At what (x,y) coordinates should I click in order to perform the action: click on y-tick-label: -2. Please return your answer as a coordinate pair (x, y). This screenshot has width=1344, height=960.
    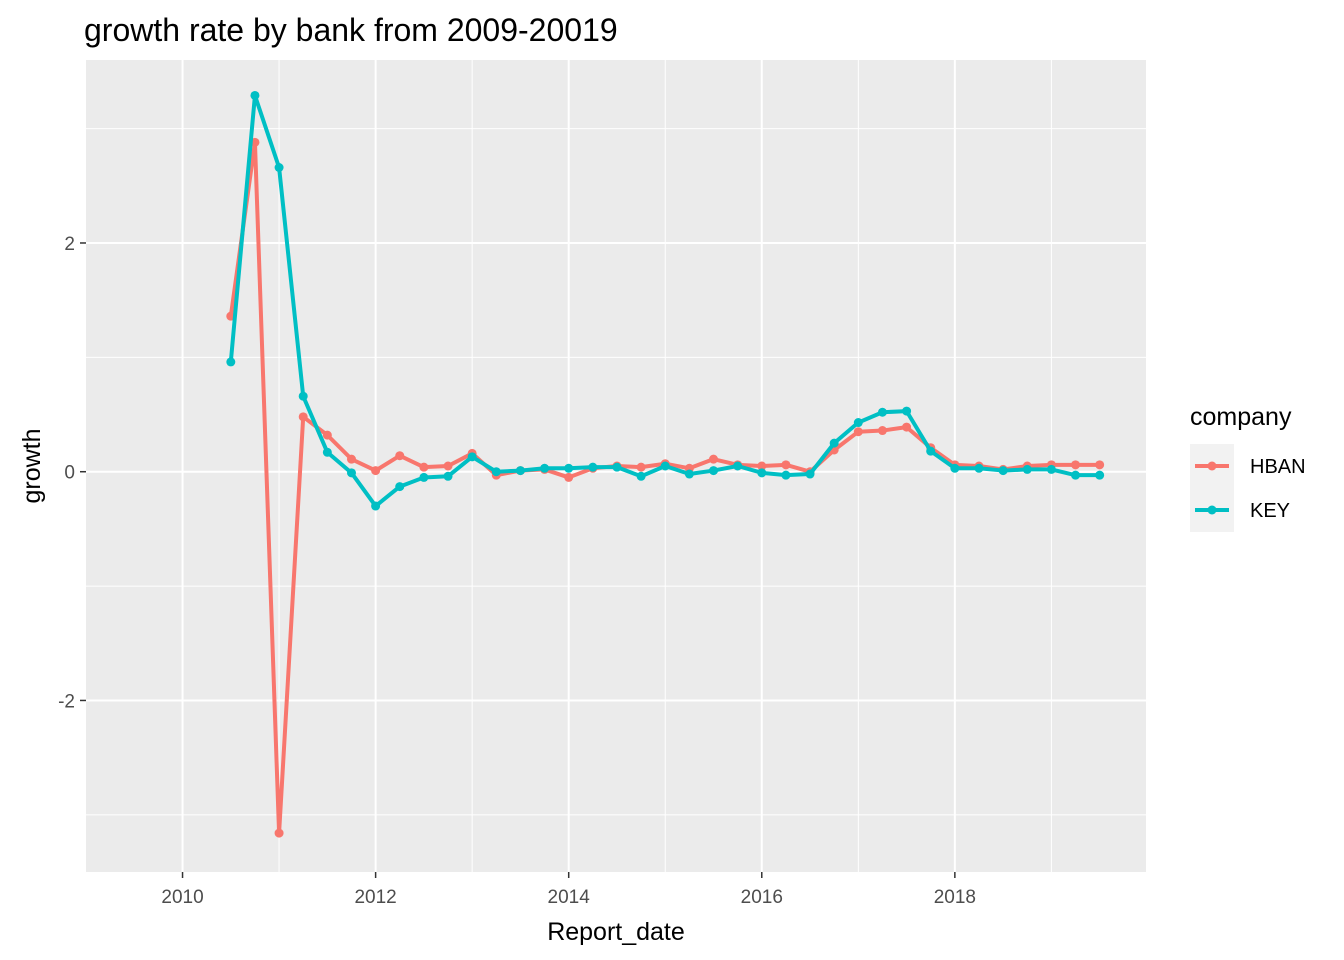
    Looking at the image, I should click on (66, 701).